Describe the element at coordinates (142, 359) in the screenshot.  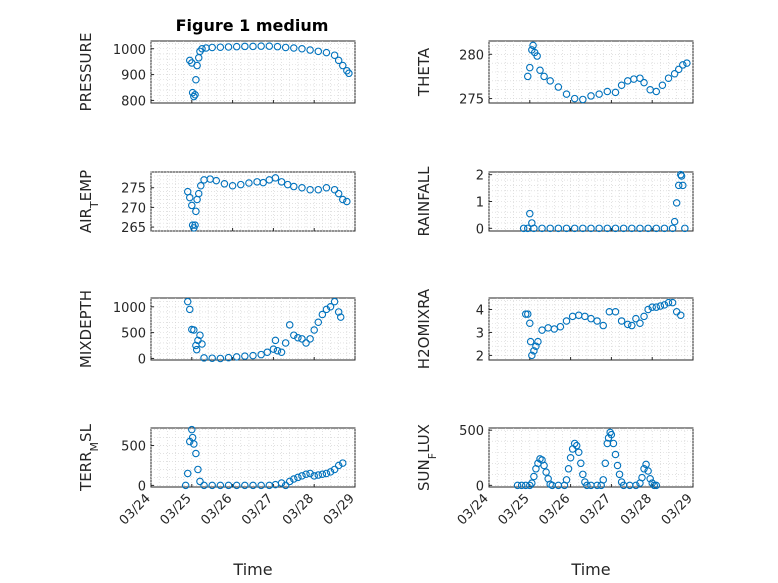
I see `y-tick-label: 0` at that location.